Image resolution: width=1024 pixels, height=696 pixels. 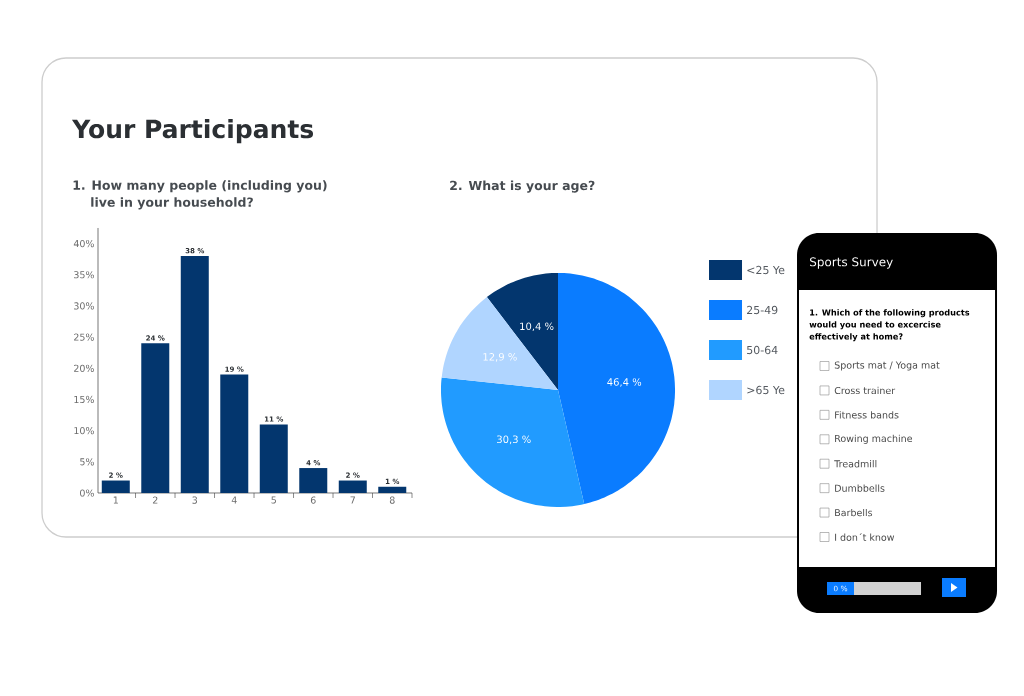 I want to click on x-tick-label: 4, so click(x=234, y=500).